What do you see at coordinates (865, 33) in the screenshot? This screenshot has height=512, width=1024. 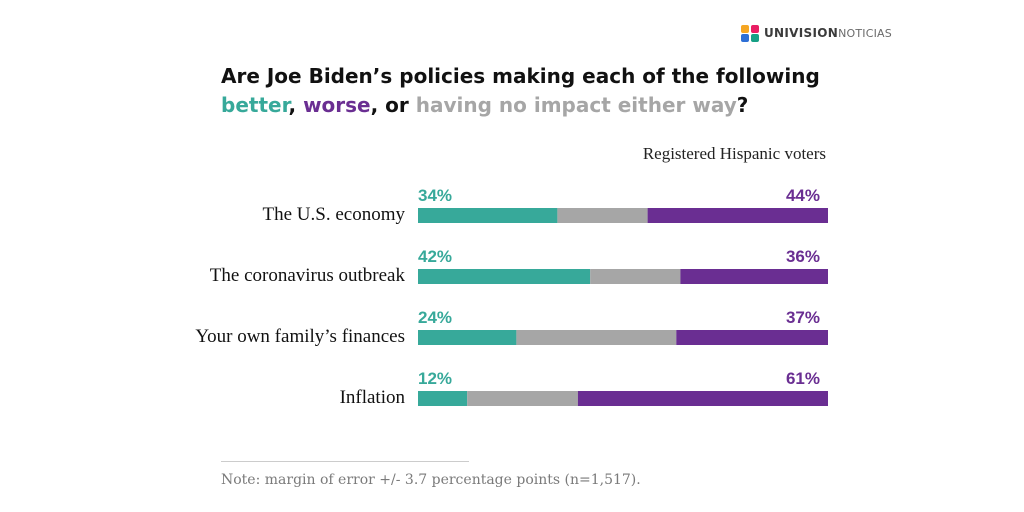 I see `logo-sub: NOTICIAS` at bounding box center [865, 33].